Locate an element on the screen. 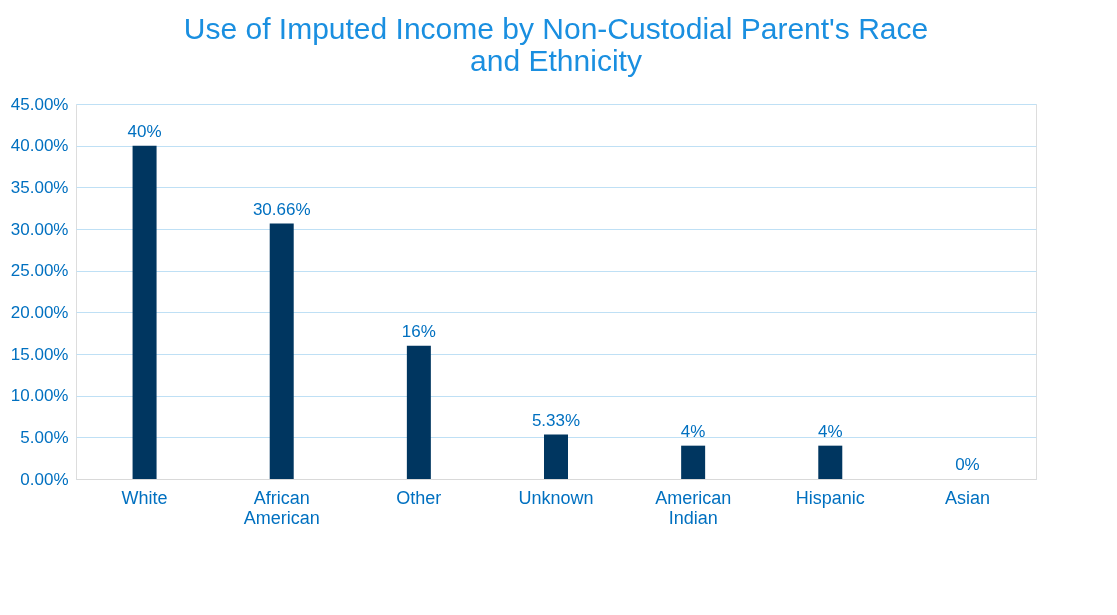 This screenshot has height=615, width=1117. y-tick-label: 45.00% is located at coordinates (39, 104).